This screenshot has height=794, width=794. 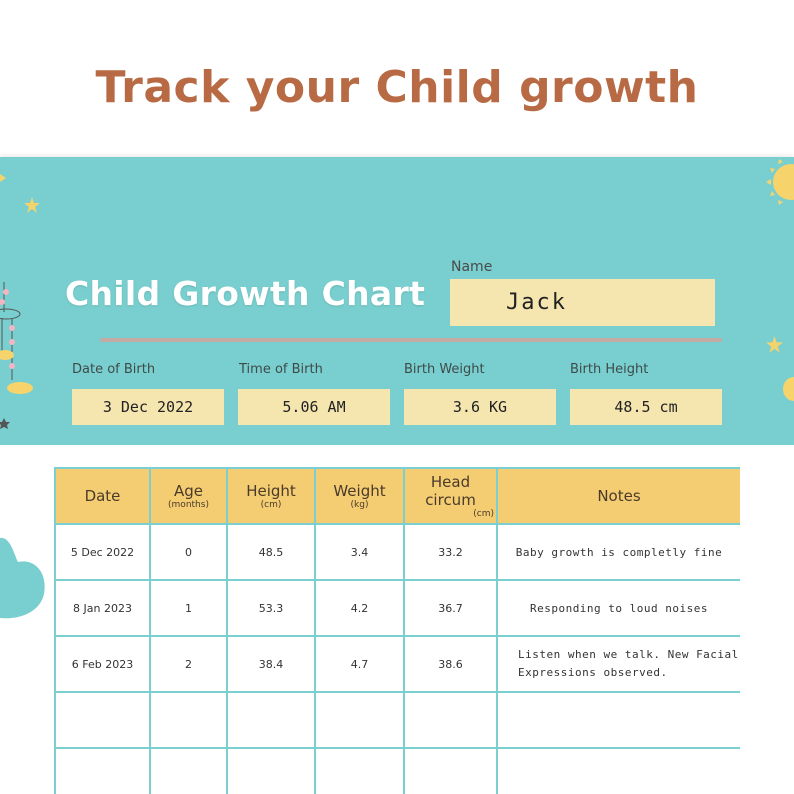 I want to click on cell-date: 8 Jan 2023, so click(x=102, y=608).